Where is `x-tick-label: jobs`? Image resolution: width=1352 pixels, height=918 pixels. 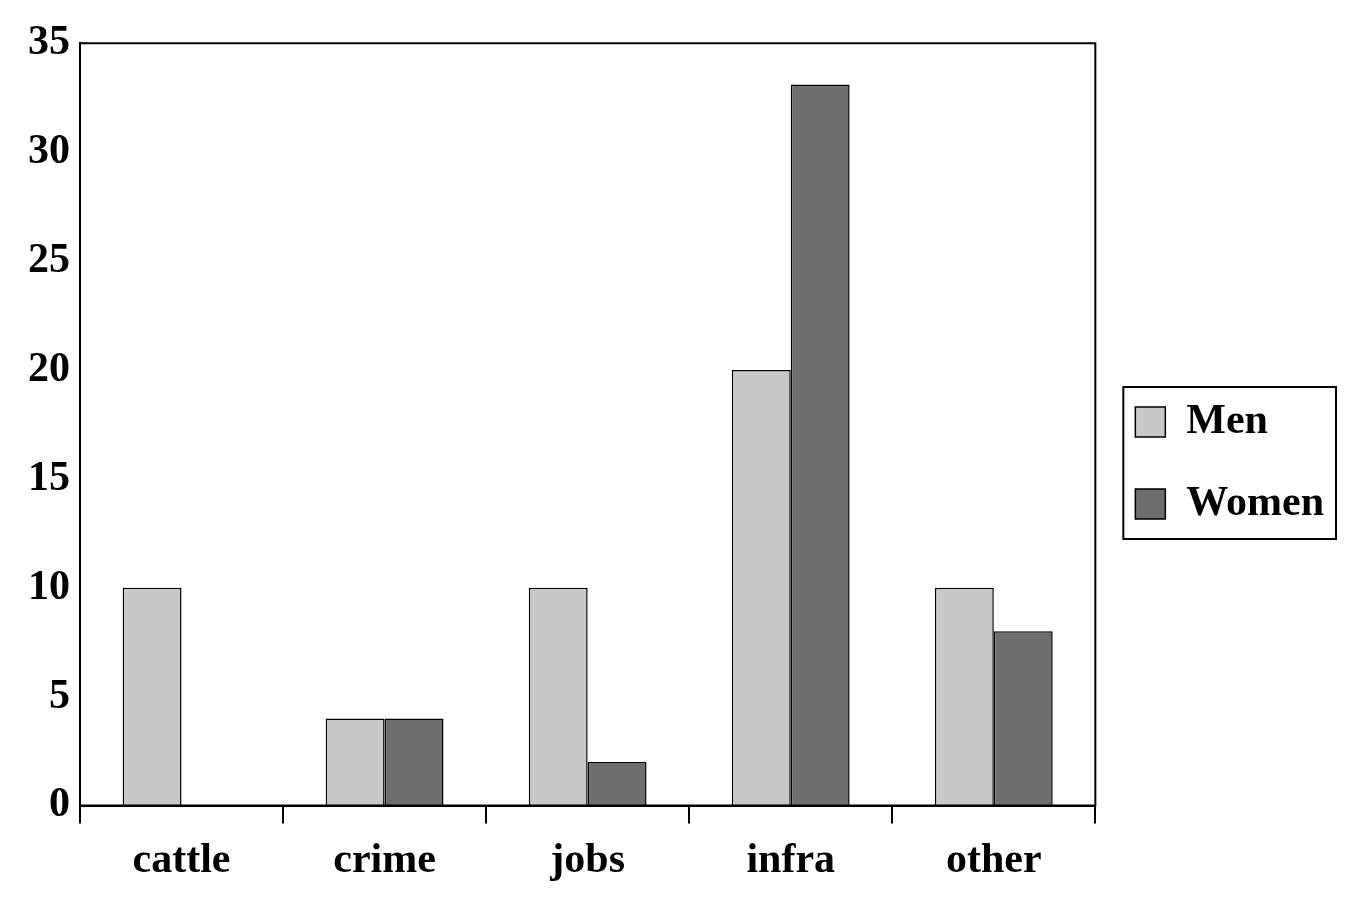 x-tick-label: jobs is located at coordinates (587, 857).